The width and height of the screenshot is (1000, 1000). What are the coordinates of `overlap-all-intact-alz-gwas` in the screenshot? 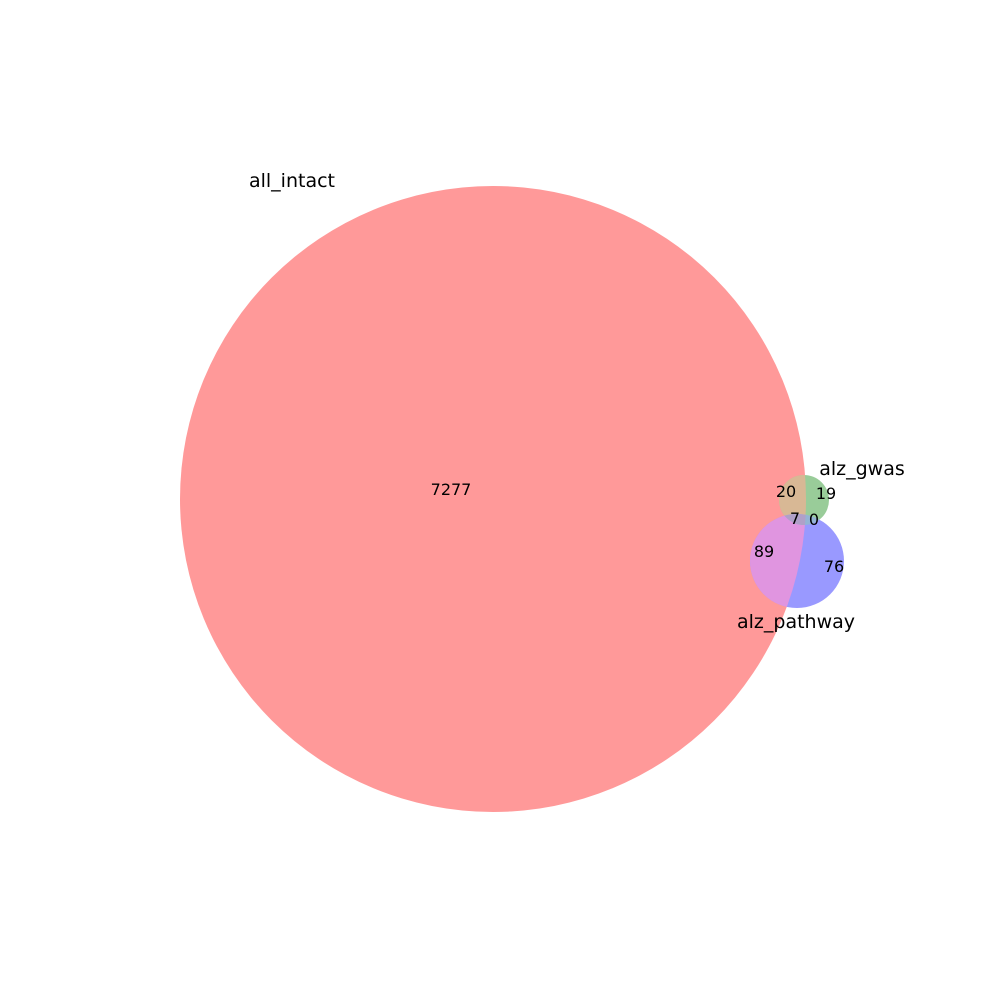 It's located at (792, 500).